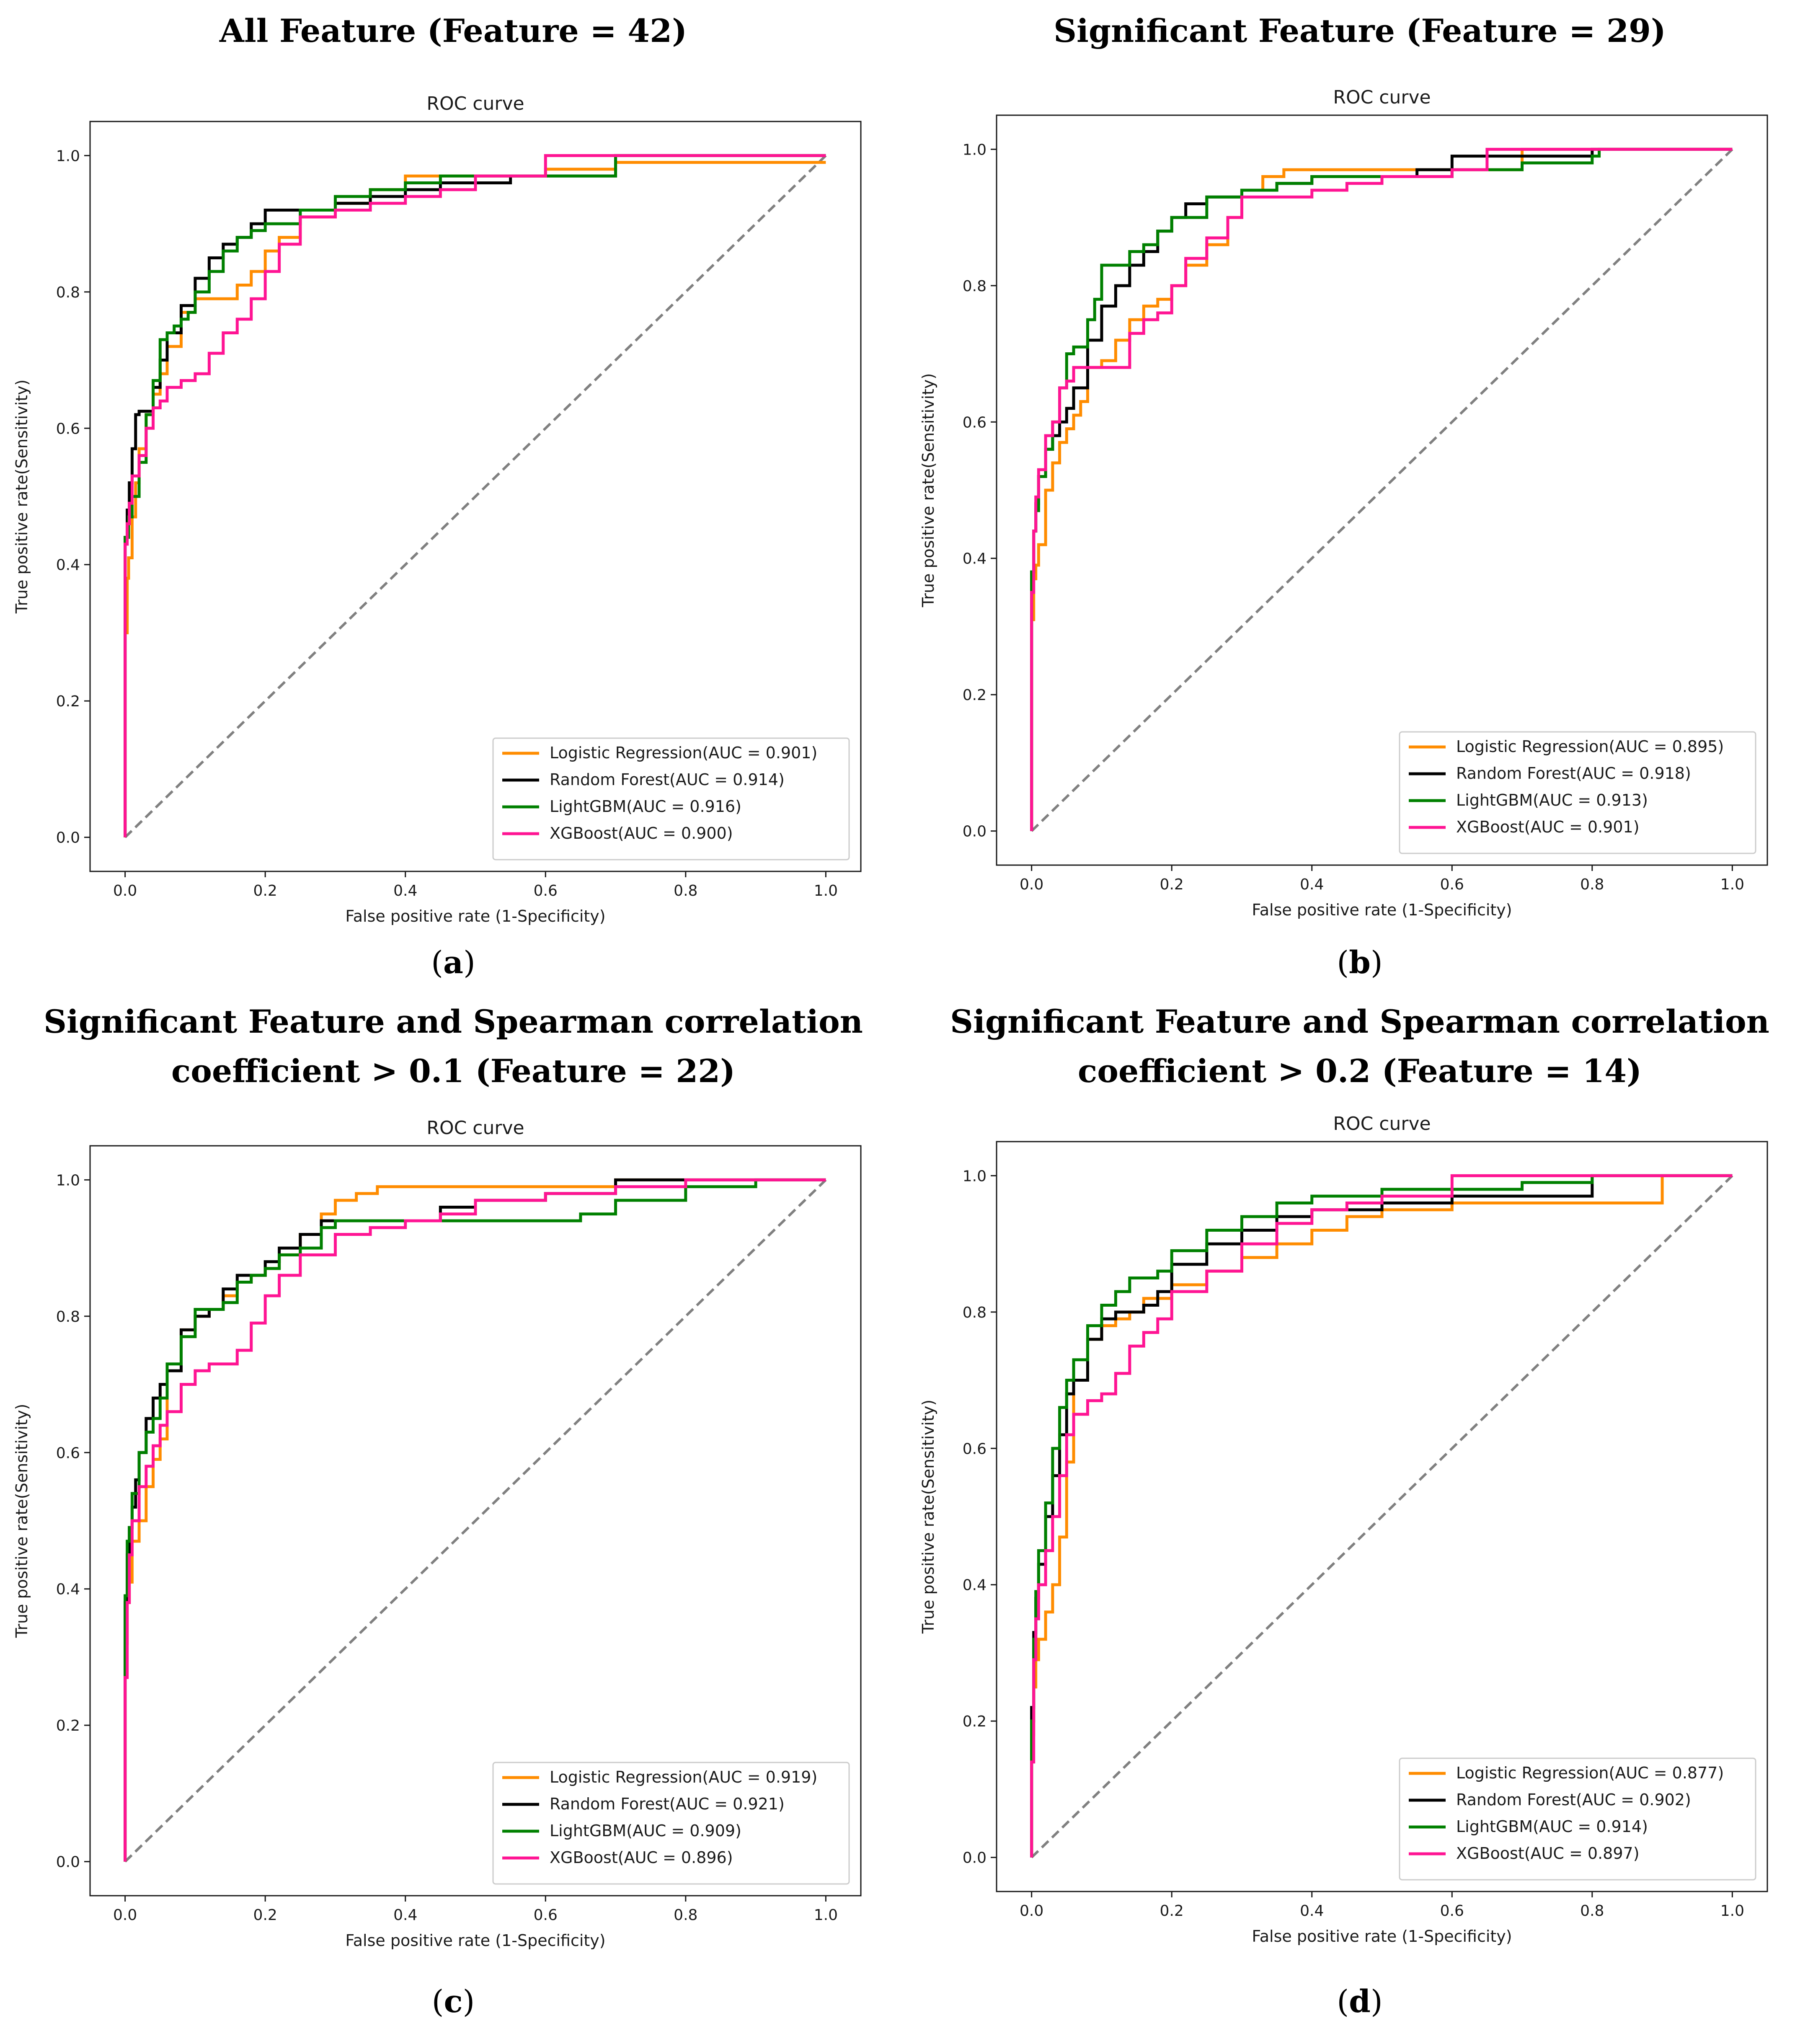 The image size is (1813, 2044). Describe the element at coordinates (546, 1916) in the screenshot. I see `chart-2-xtick-label: 0.6` at that location.